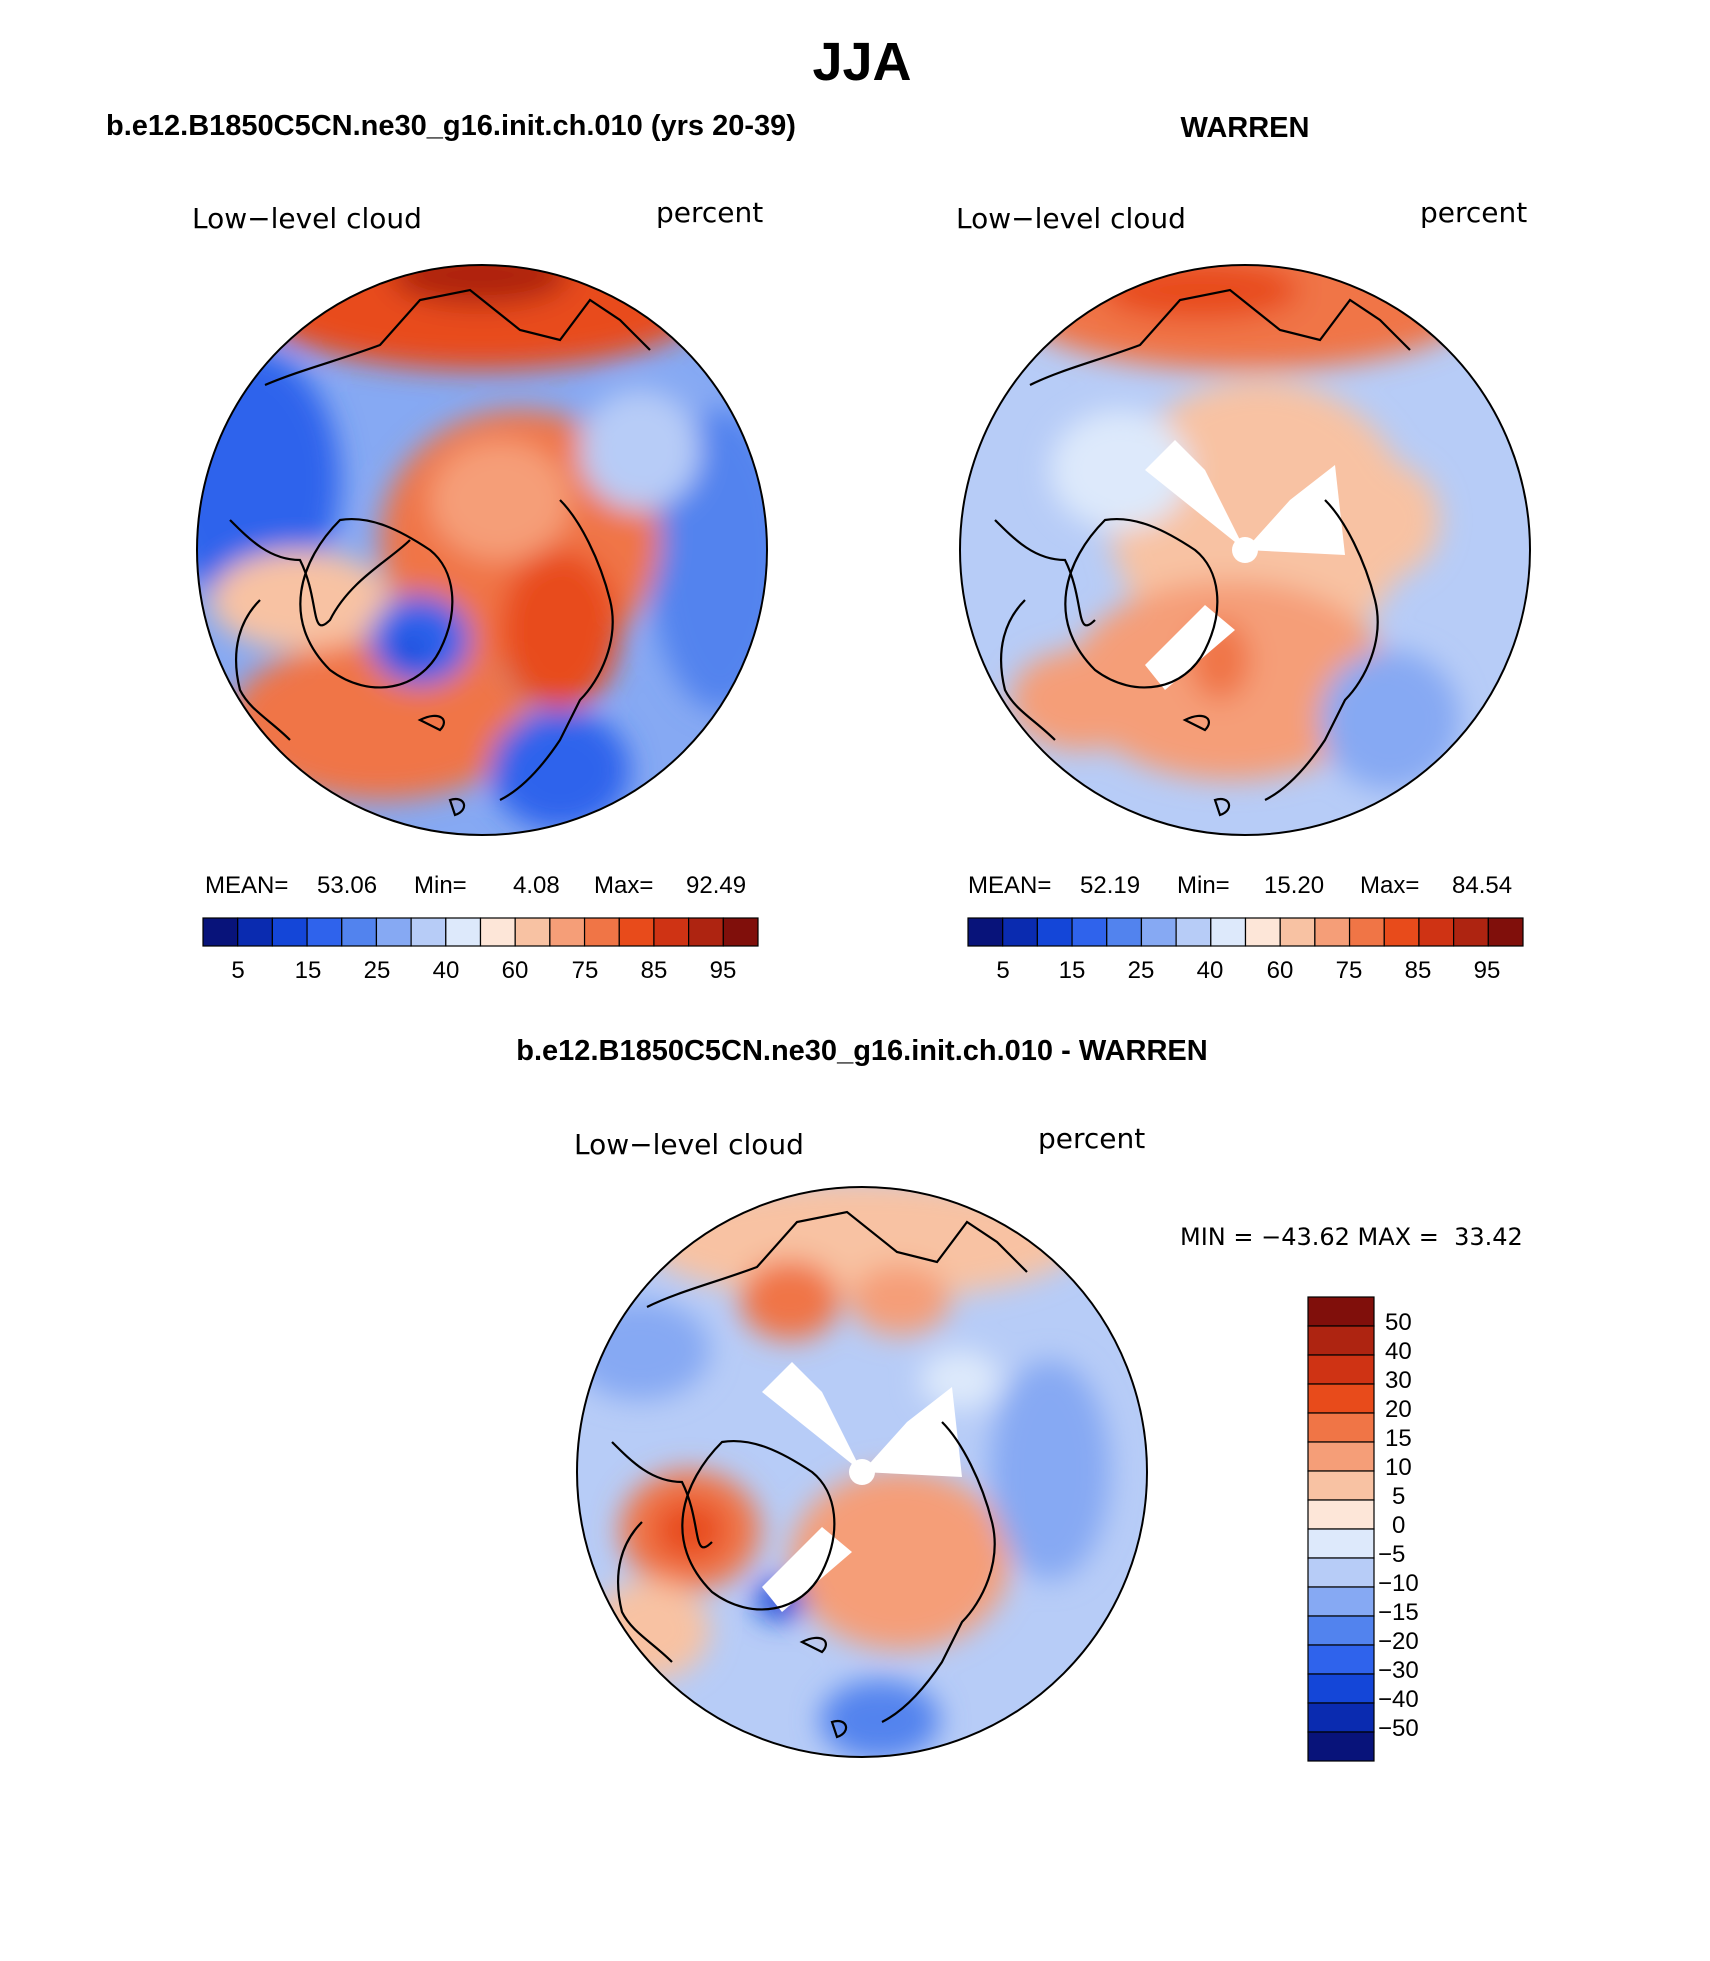 This screenshot has height=1961, width=1710. Describe the element at coordinates (1398, 1322) in the screenshot. I see `colorbar-tick: 50` at that location.